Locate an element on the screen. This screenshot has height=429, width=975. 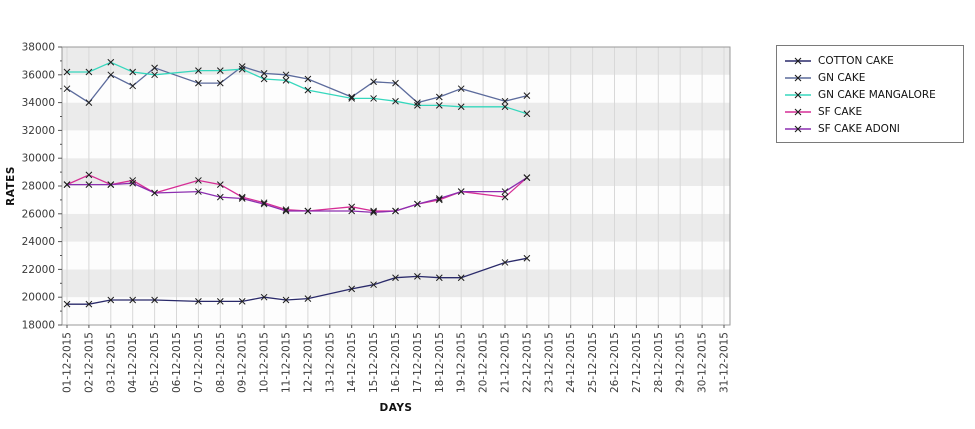
x-tick-label: 03-12-2015 is located at coordinates (111, 362).